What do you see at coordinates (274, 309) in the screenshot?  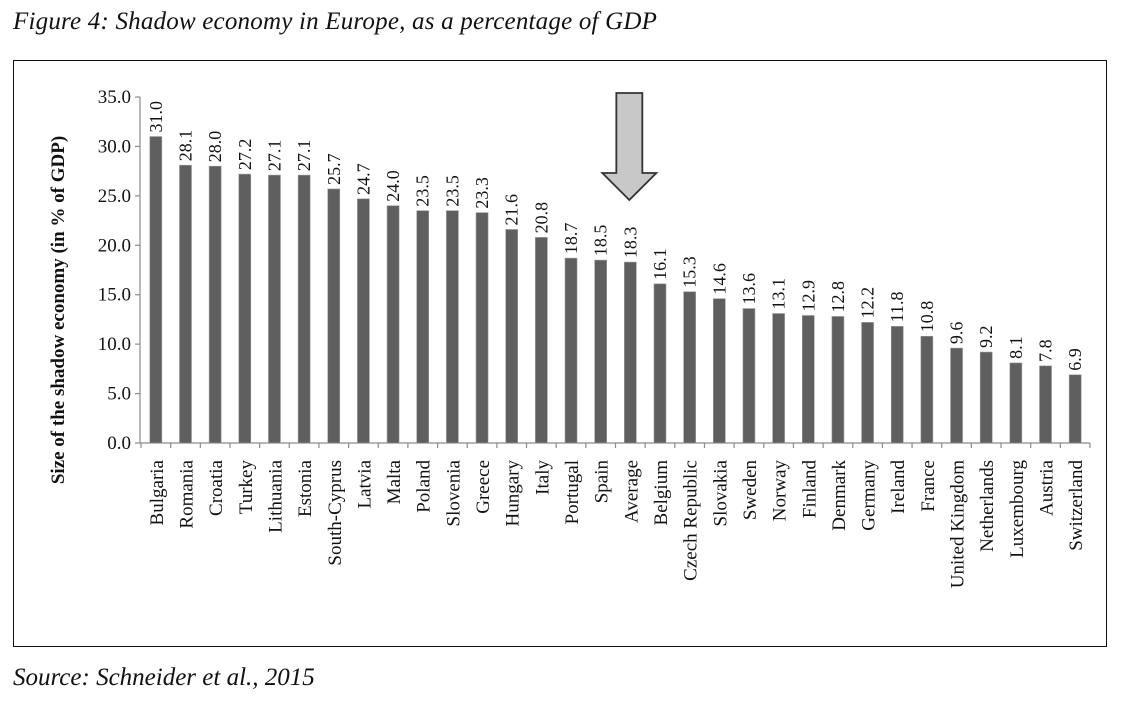 I see `bar-lithuania` at bounding box center [274, 309].